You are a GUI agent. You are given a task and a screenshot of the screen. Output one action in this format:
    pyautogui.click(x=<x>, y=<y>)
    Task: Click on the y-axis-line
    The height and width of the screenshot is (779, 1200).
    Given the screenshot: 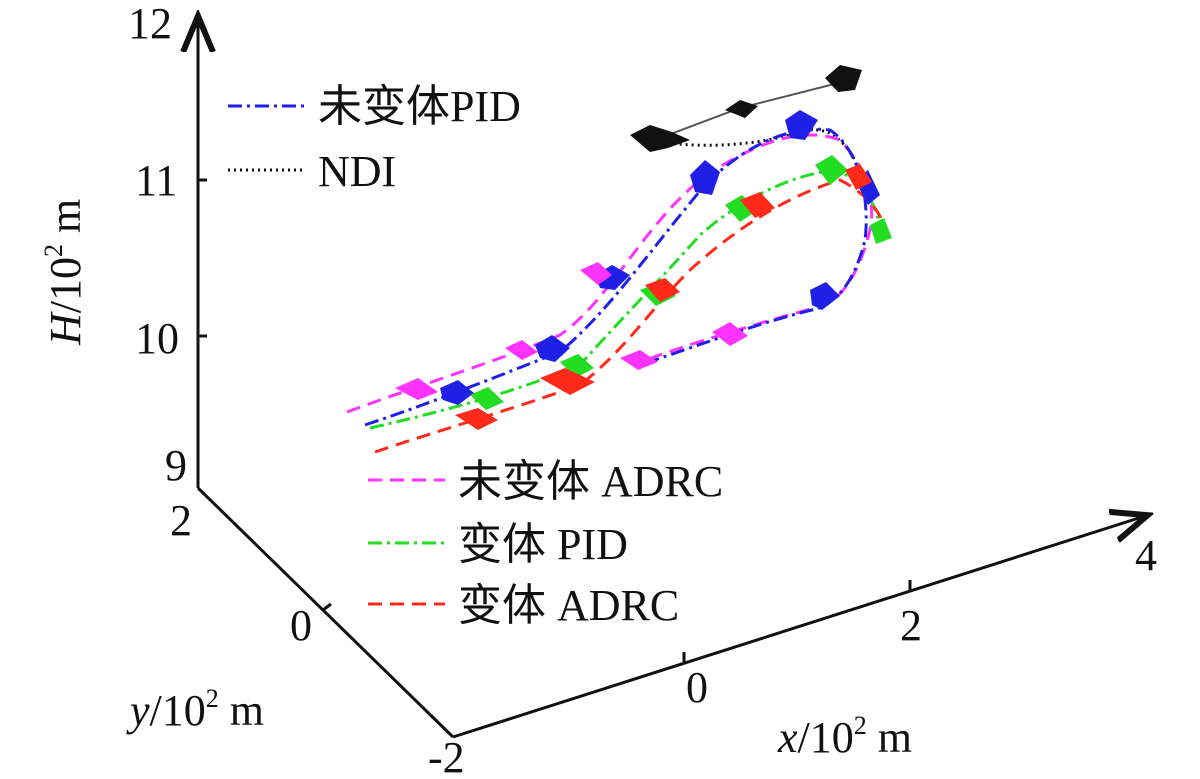 What is the action you would take?
    pyautogui.click(x=325, y=612)
    